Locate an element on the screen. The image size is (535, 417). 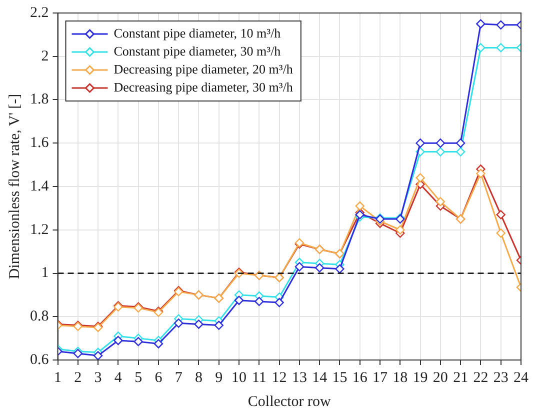
x-tick-label: 2 is located at coordinates (78, 378).